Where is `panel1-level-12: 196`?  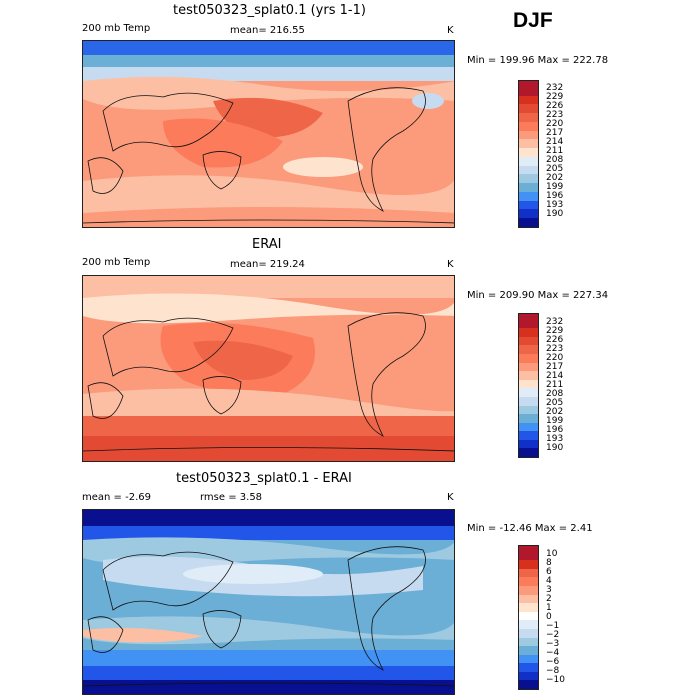 panel1-level-12: 196 is located at coordinates (555, 196).